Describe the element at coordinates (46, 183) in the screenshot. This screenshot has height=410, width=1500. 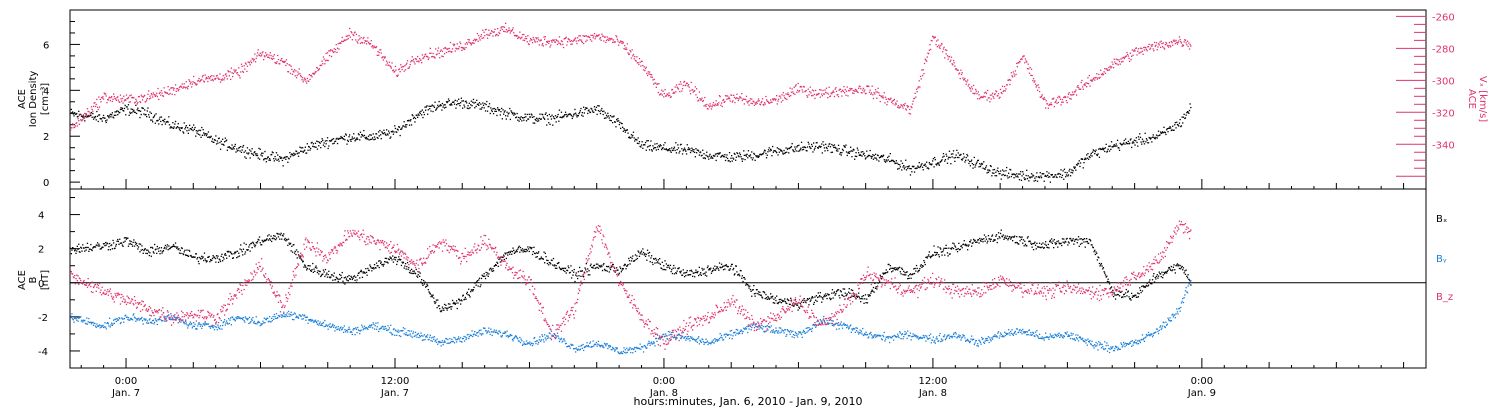
I see `top-left-tick-label: 0` at that location.